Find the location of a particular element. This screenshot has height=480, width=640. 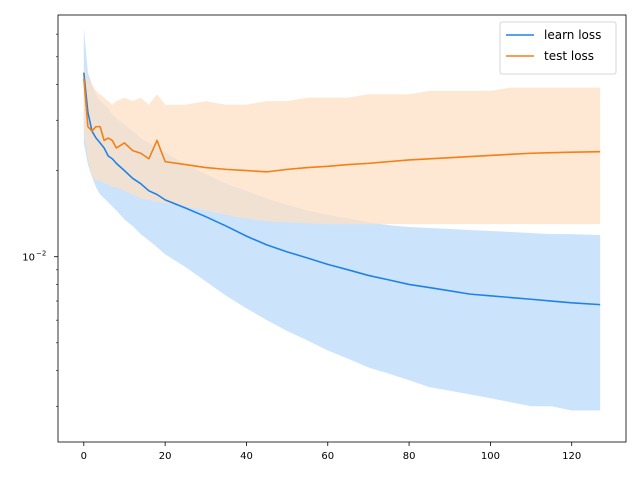

x-tick-label: 120 is located at coordinates (571, 456).